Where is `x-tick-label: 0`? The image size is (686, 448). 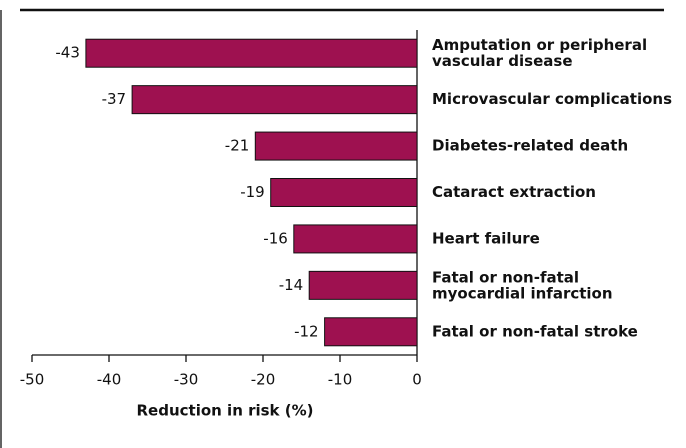 x-tick-label: 0 is located at coordinates (417, 380).